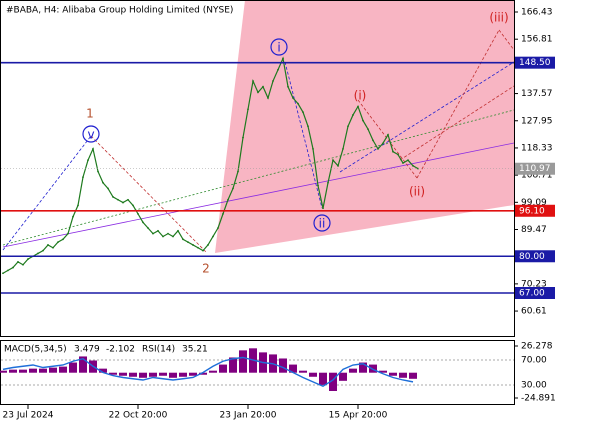 The height and width of the screenshot is (425, 596). I want to click on y-tick-label: 99.09, so click(534, 203).